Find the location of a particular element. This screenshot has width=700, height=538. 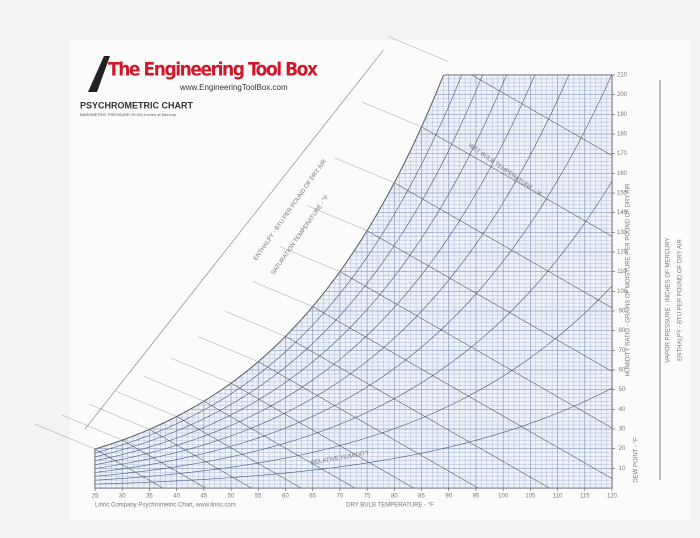

y-tick-label: 50 is located at coordinates (622, 390).